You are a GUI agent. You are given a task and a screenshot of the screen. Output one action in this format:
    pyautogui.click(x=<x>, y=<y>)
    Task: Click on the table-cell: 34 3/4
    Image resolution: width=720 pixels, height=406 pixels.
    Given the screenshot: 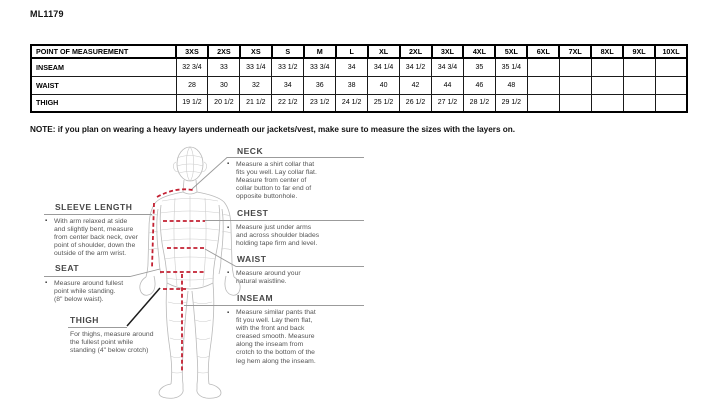 What is the action you would take?
    pyautogui.click(x=447, y=67)
    